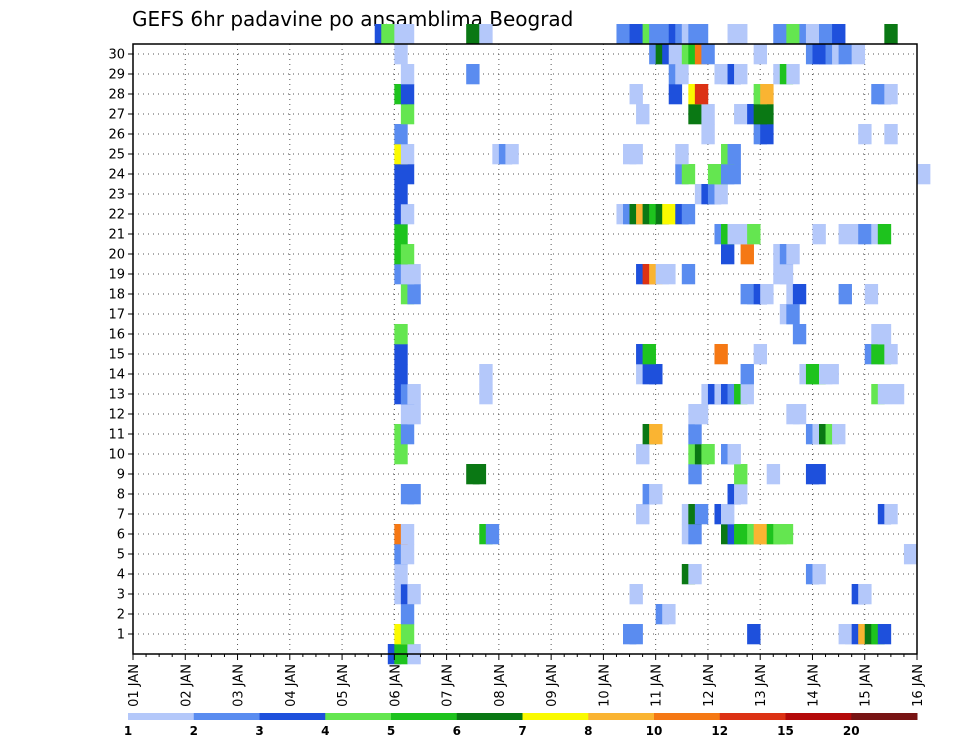  I want to click on y-tick-label: 22, so click(116, 215).